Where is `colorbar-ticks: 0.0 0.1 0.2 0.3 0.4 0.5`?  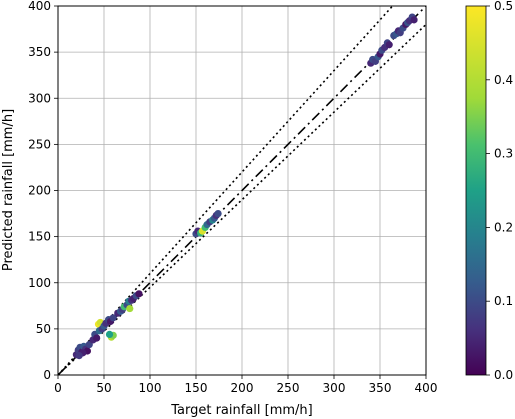 colorbar-ticks: 0.0 0.1 0.2 0.3 0.4 0.5 is located at coordinates (499, 191).